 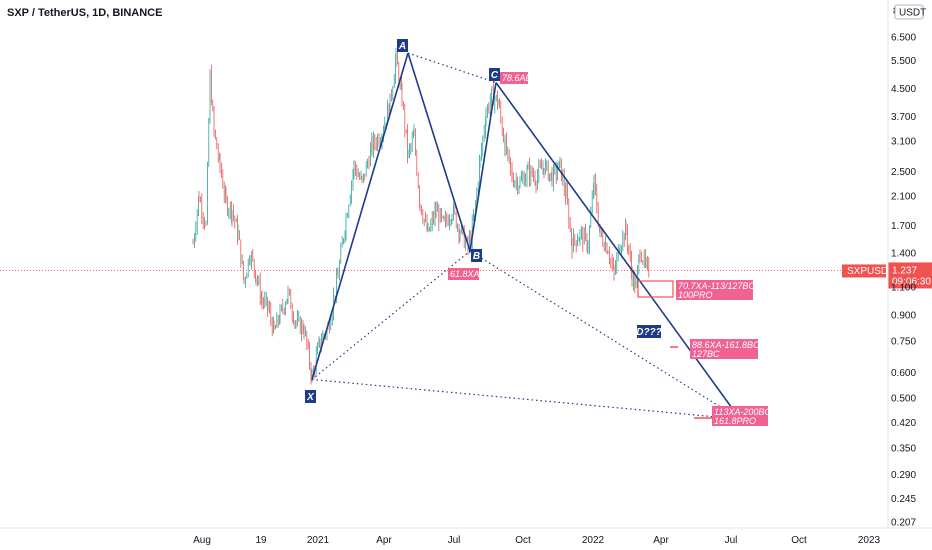 What do you see at coordinates (903, 142) in the screenshot?
I see `y-tick-label: 3.100` at bounding box center [903, 142].